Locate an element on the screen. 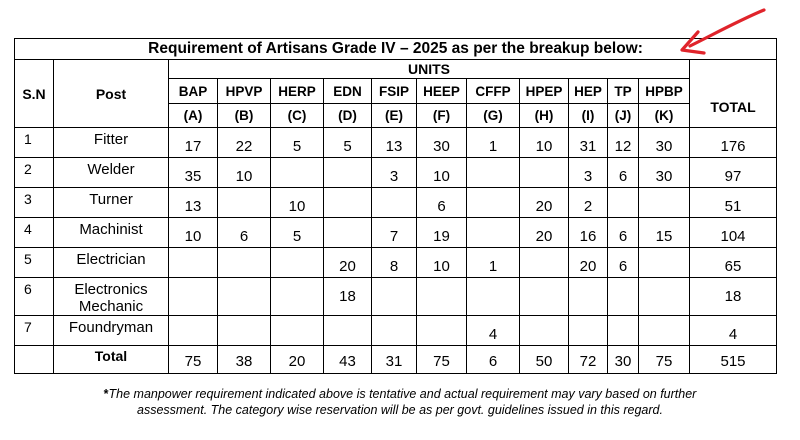 Image resolution: width=800 pixels, height=440 pixels. table-row: 1 Fitter 17 22 5 5 13 30 1 10 31 12 30 176 is located at coordinates (396, 142).